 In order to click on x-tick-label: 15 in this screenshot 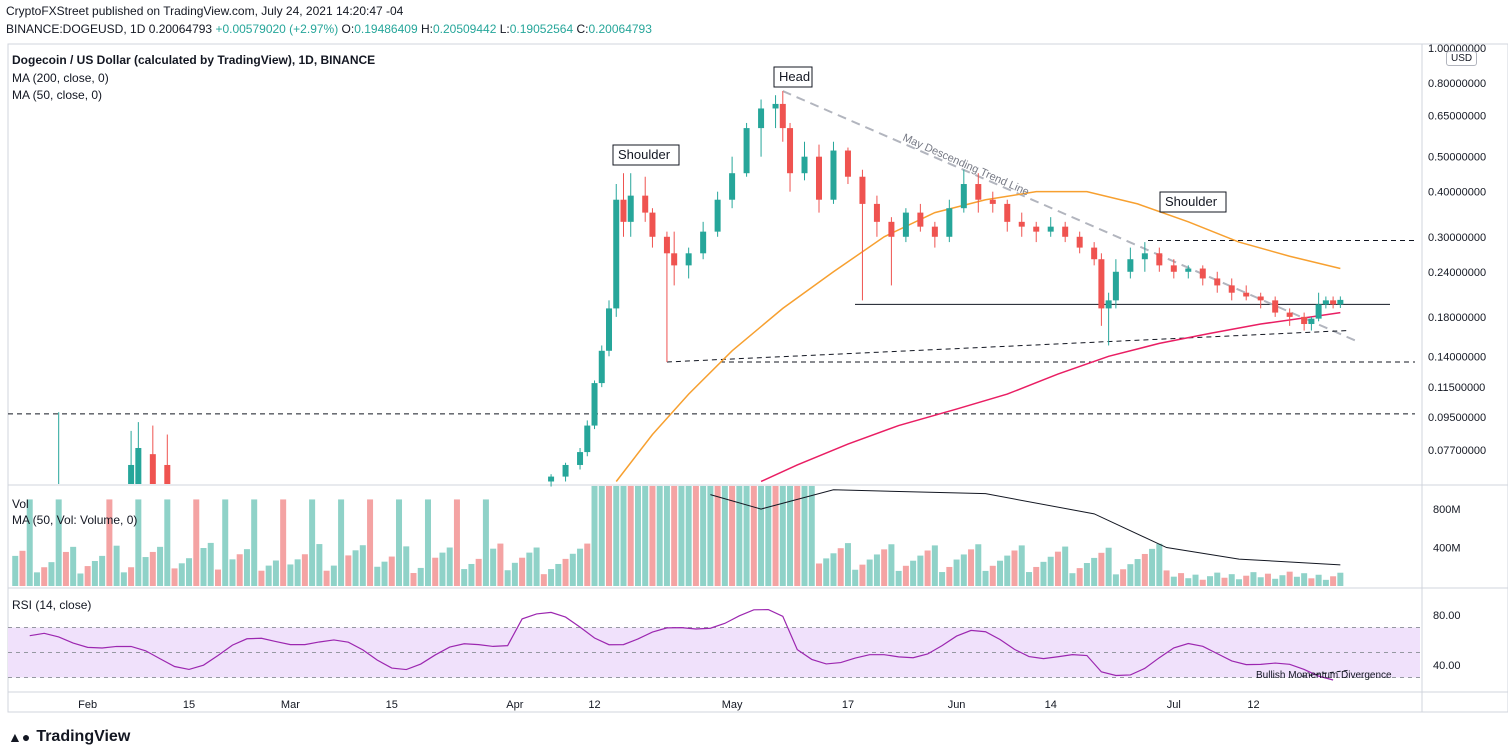, I will do `click(392, 705)`.